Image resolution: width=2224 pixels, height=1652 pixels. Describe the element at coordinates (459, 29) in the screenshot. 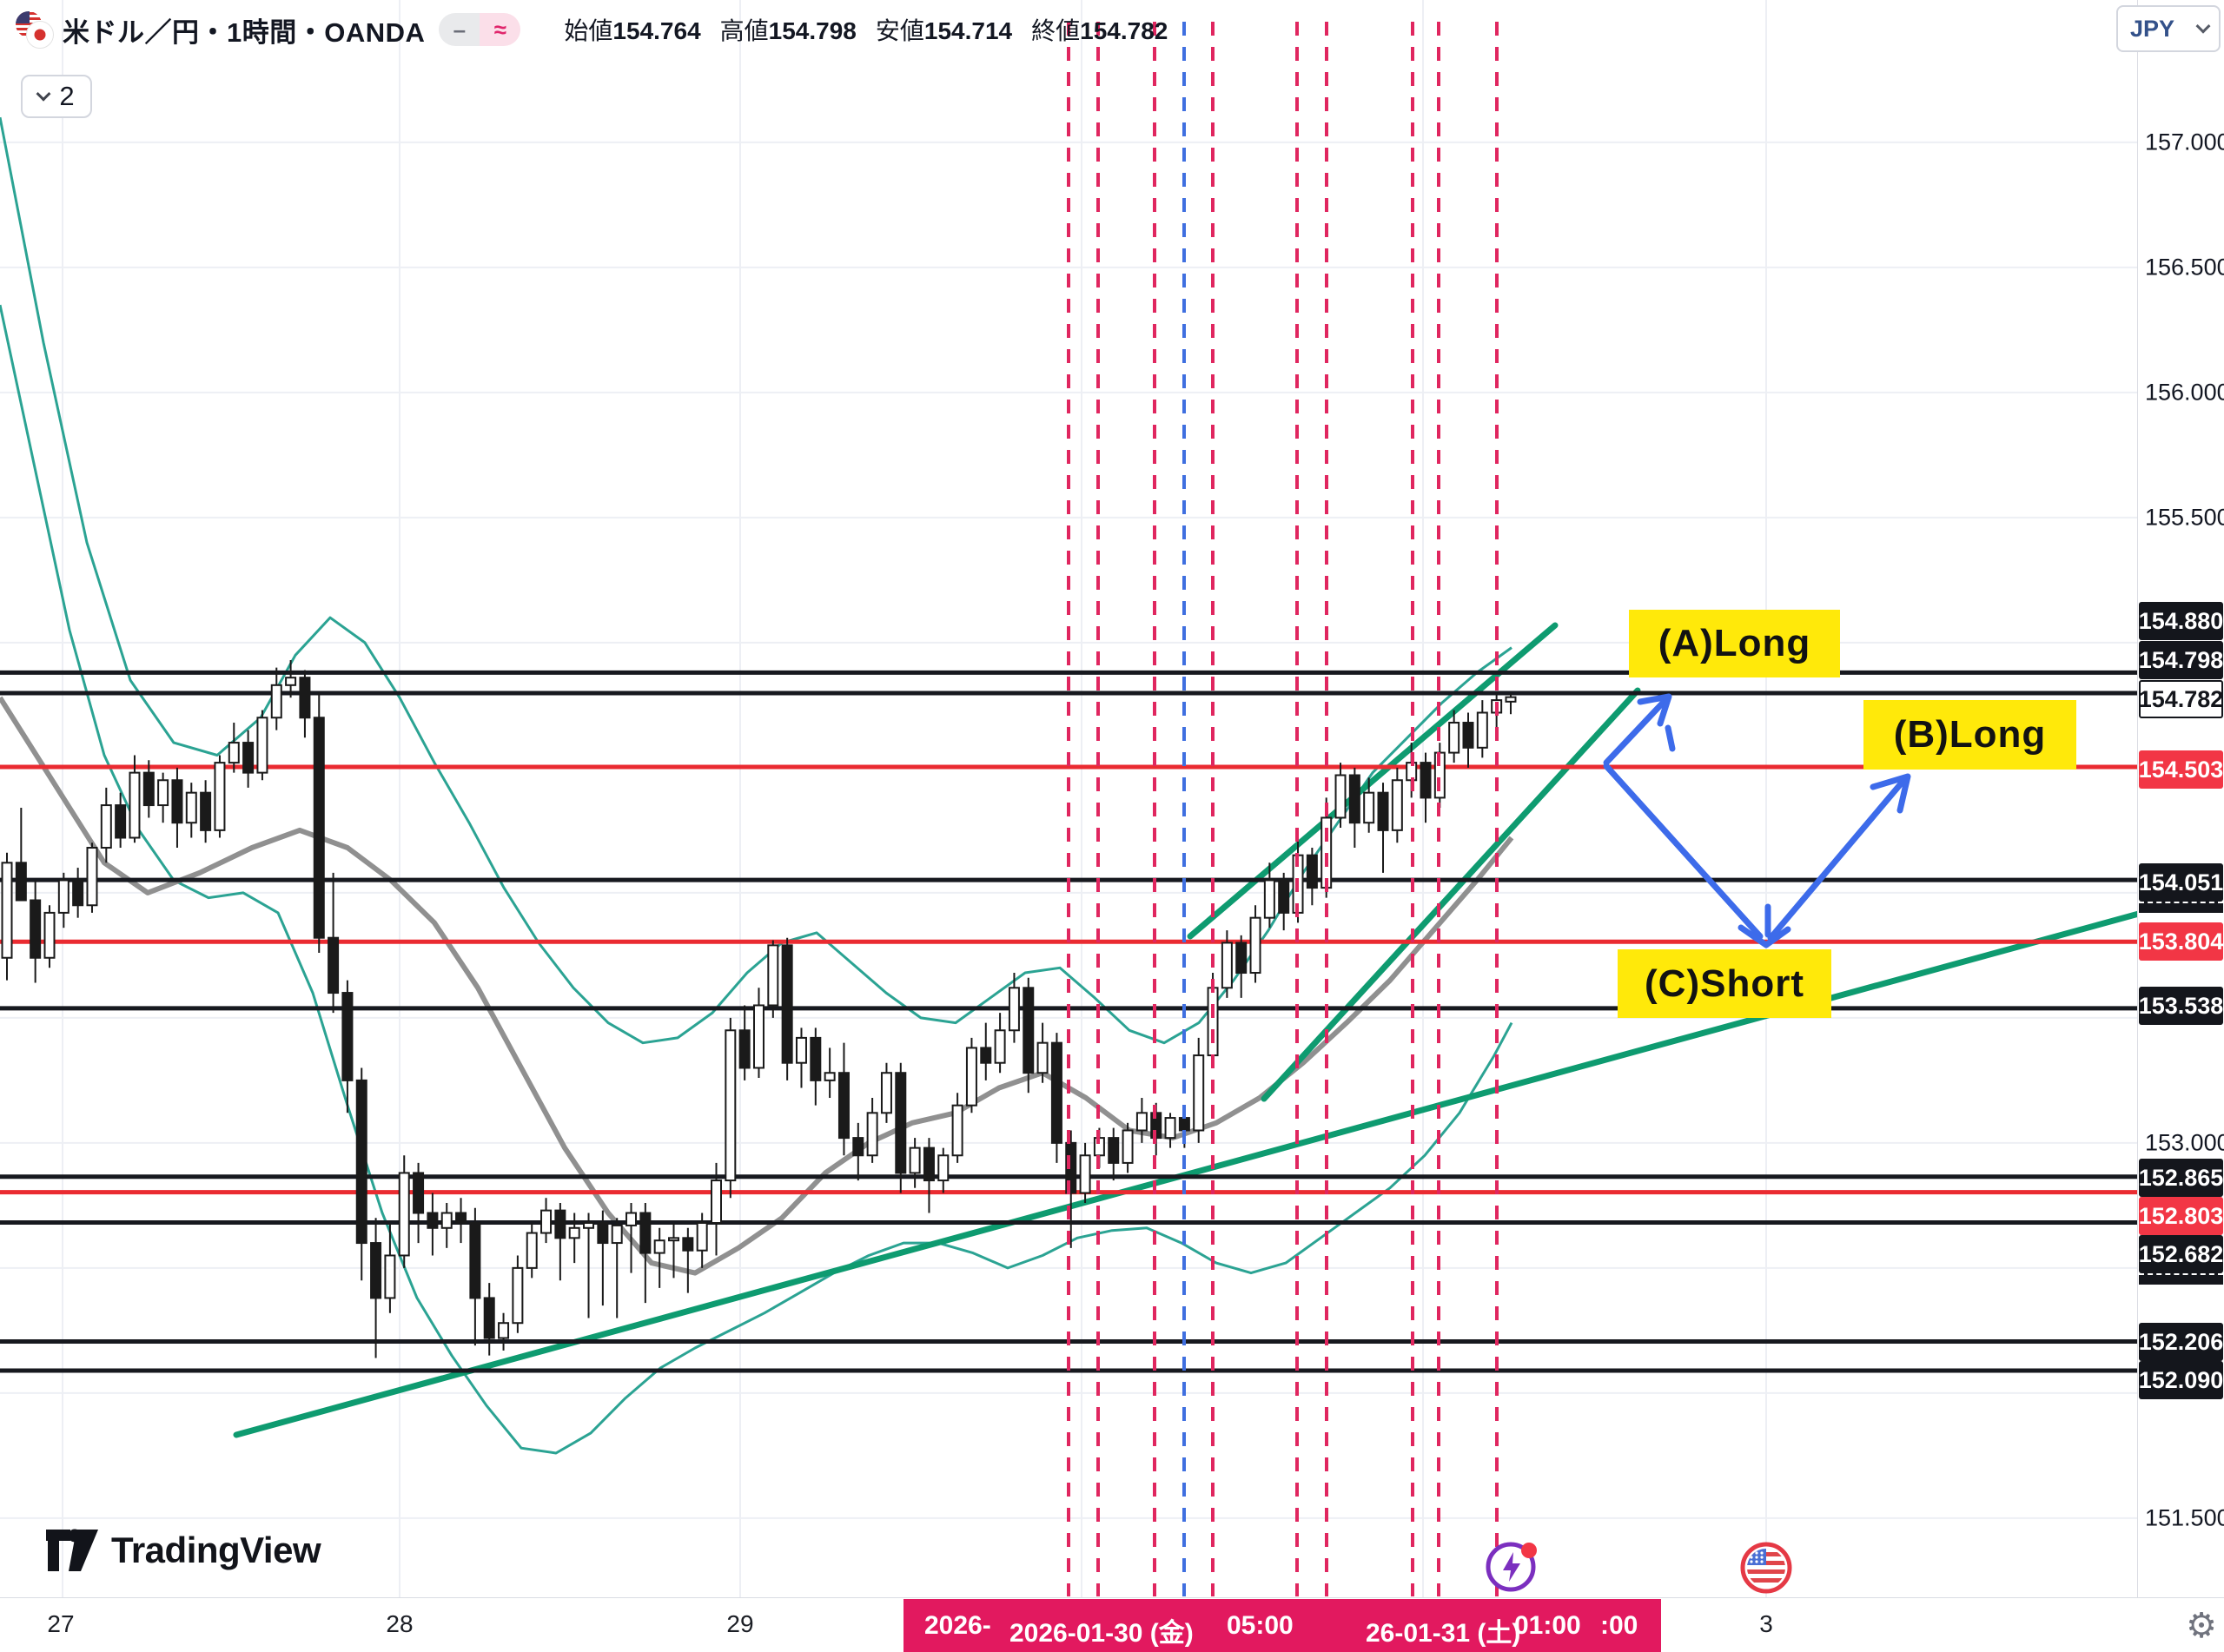

I see `minus-icon: –` at that location.